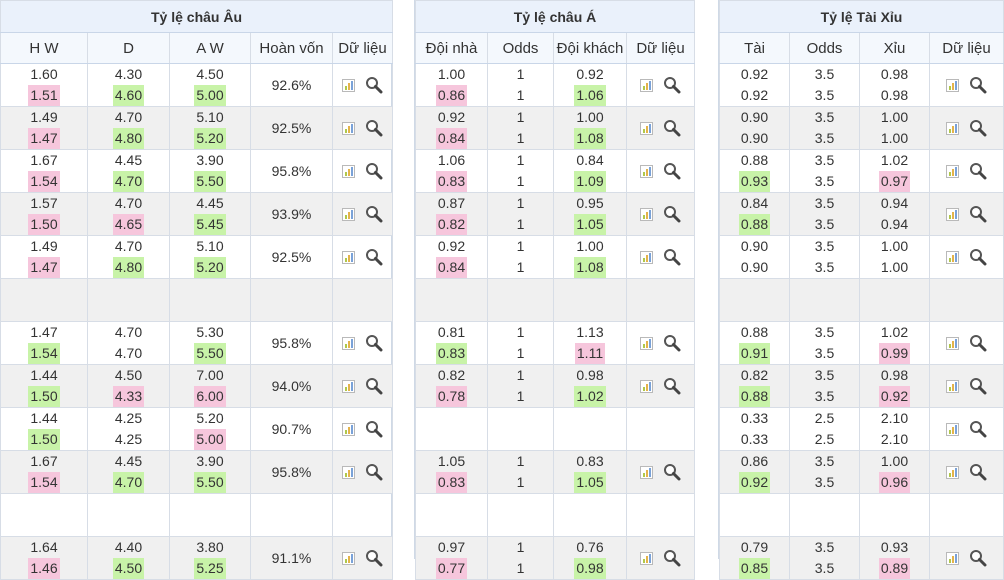 The width and height of the screenshot is (1004, 580). What do you see at coordinates (210, 396) in the screenshot?
I see `current-value: 6.00` at bounding box center [210, 396].